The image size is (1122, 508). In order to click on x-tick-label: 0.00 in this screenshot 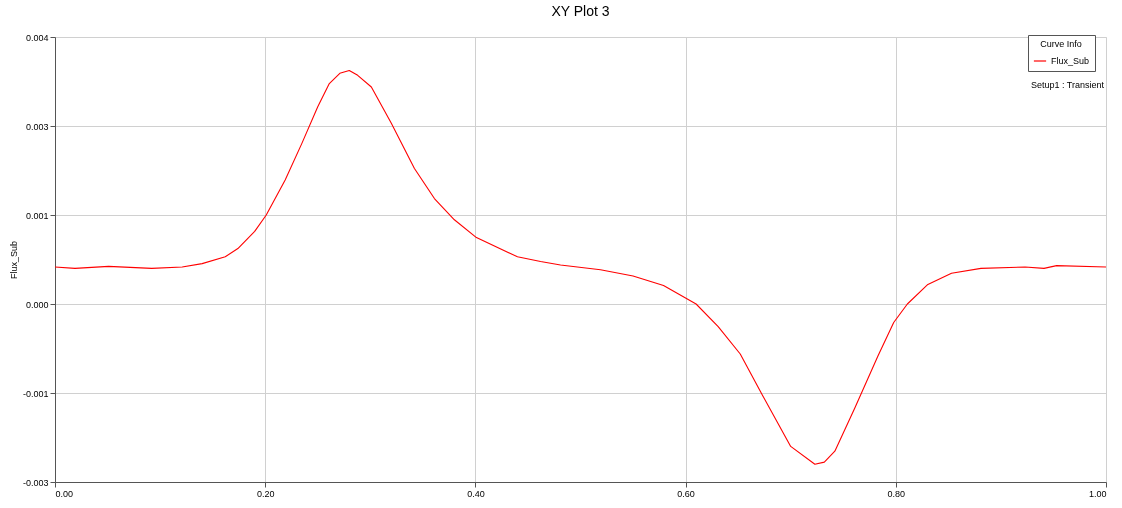, I will do `click(64, 493)`.